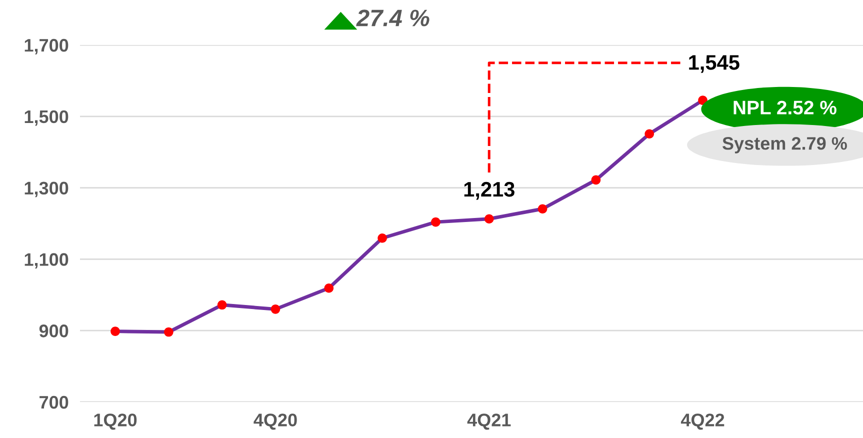 This screenshot has height=438, width=863. What do you see at coordinates (275, 422) in the screenshot?
I see `x-tick-label: 4Q20` at bounding box center [275, 422].